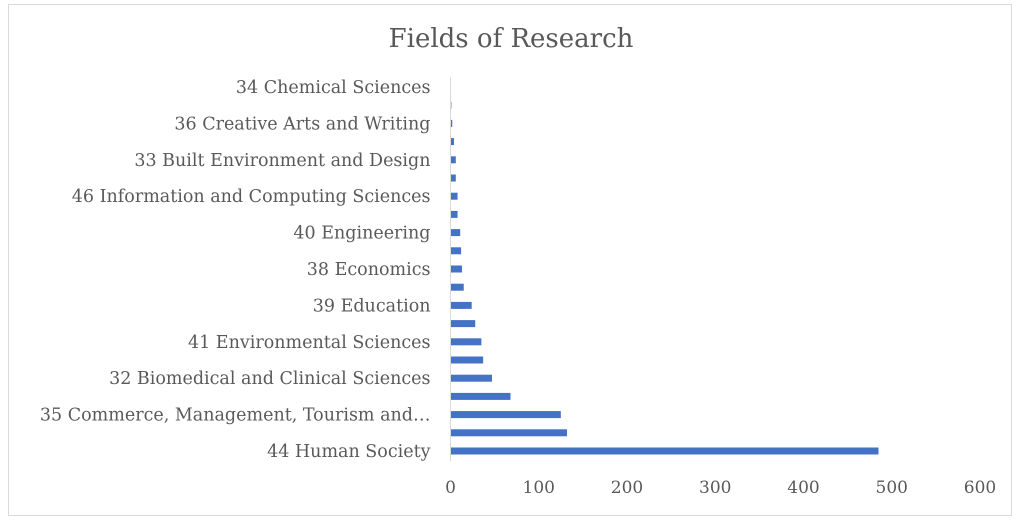 Image resolution: width=1025 pixels, height=521 pixels. What do you see at coordinates (980, 488) in the screenshot?
I see `x-tick-label: 600` at bounding box center [980, 488].